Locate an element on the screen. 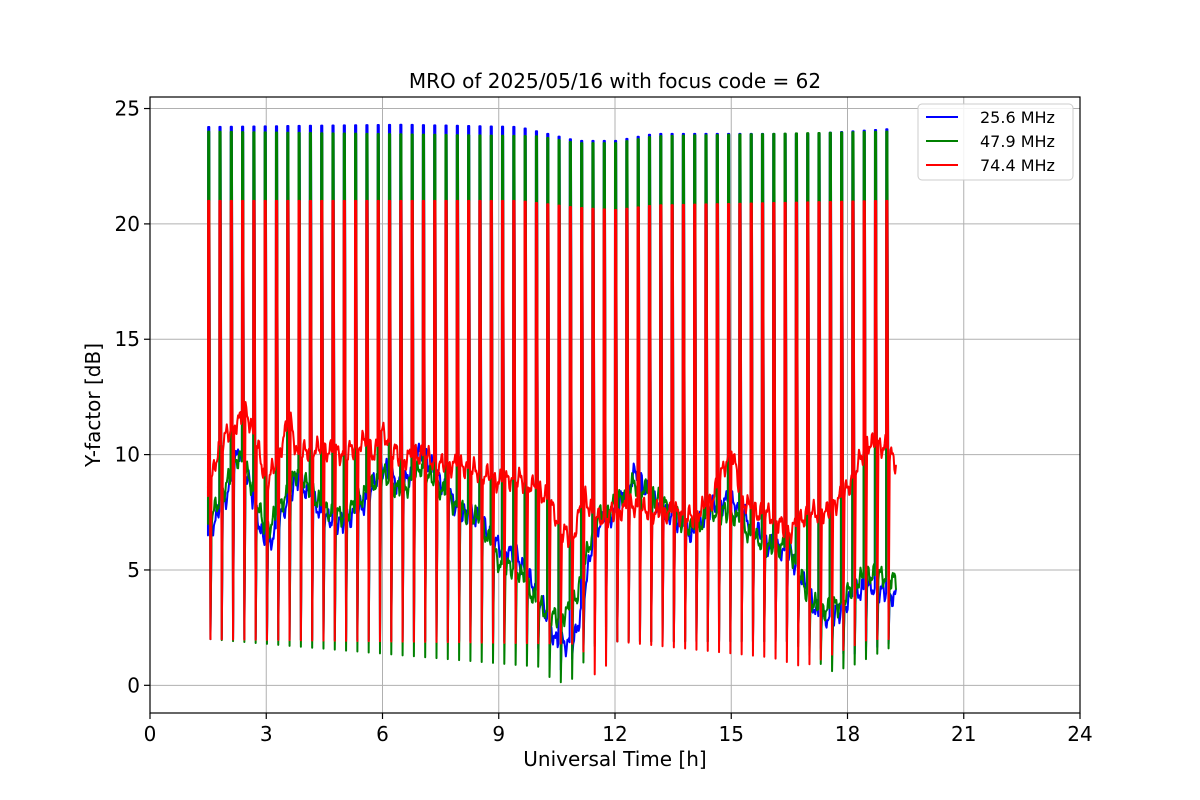 The width and height of the screenshot is (1200, 800). x-tick-label: 24 is located at coordinates (1079, 734).